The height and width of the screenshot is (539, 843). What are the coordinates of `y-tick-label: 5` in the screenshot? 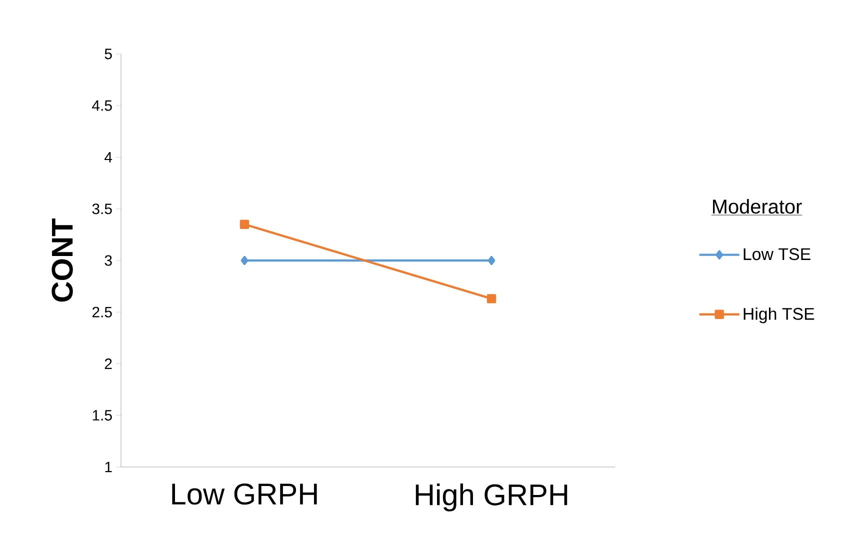 It's located at (108, 54).